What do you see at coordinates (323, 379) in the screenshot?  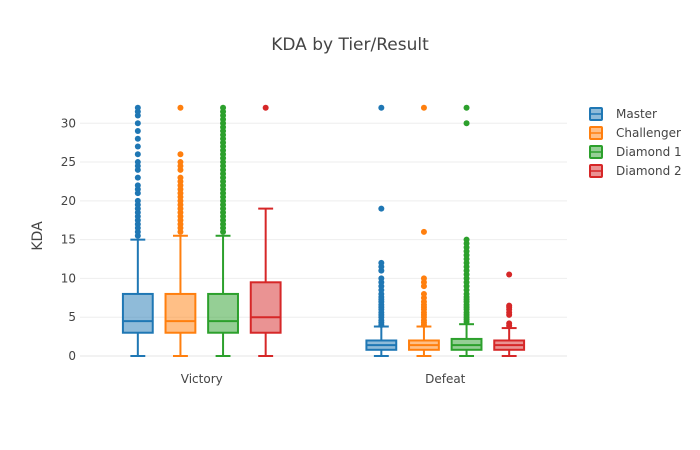 I see `x-tick-labels: Victory Defeat` at bounding box center [323, 379].